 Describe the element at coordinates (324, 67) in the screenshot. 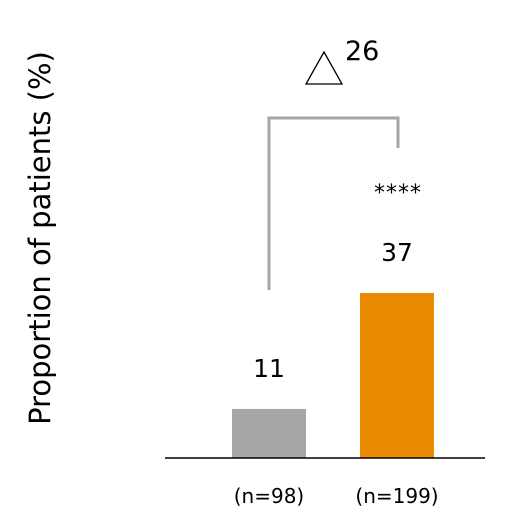

I see `delta-triangle-icon` at that location.